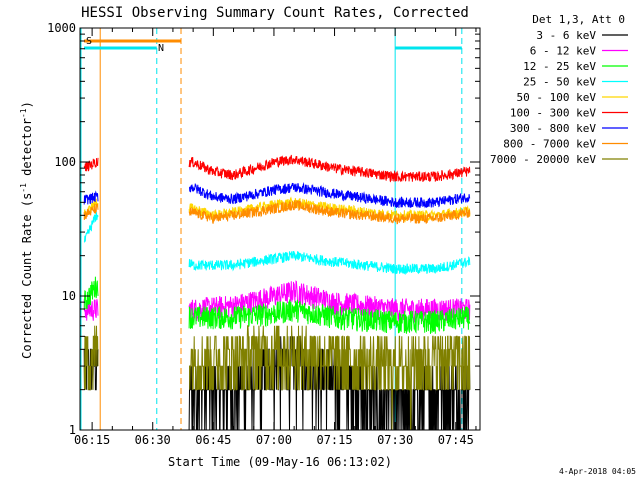 This screenshot has height=480, width=640. Describe the element at coordinates (27, 276) in the screenshot. I see `y-axis-label-main: Corrected Count Rate (s` at that location.